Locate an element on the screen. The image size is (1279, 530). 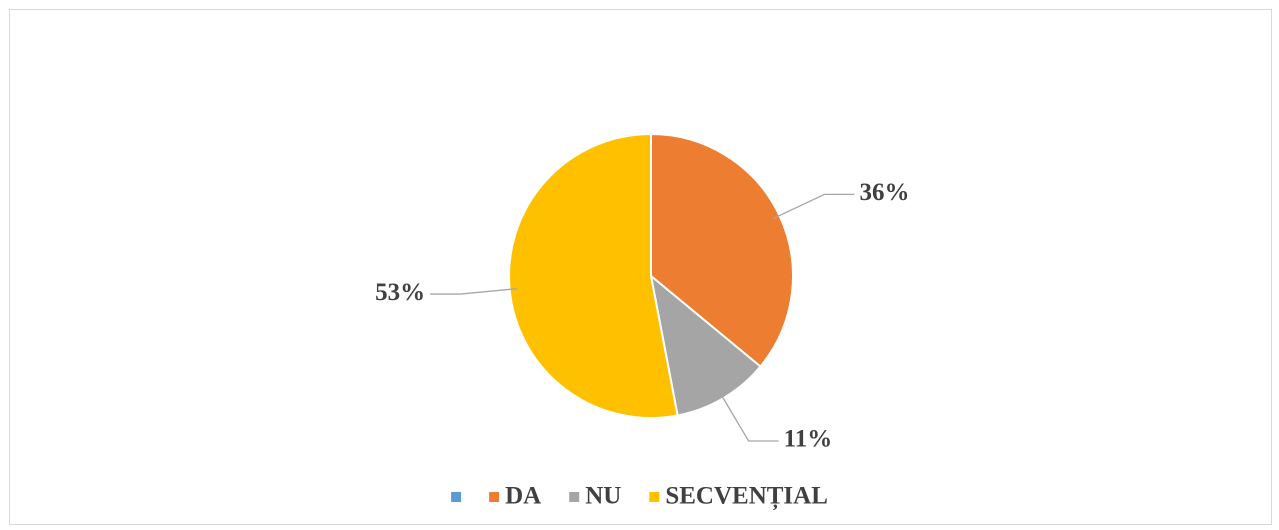
data-label: 53% is located at coordinates (400, 292).